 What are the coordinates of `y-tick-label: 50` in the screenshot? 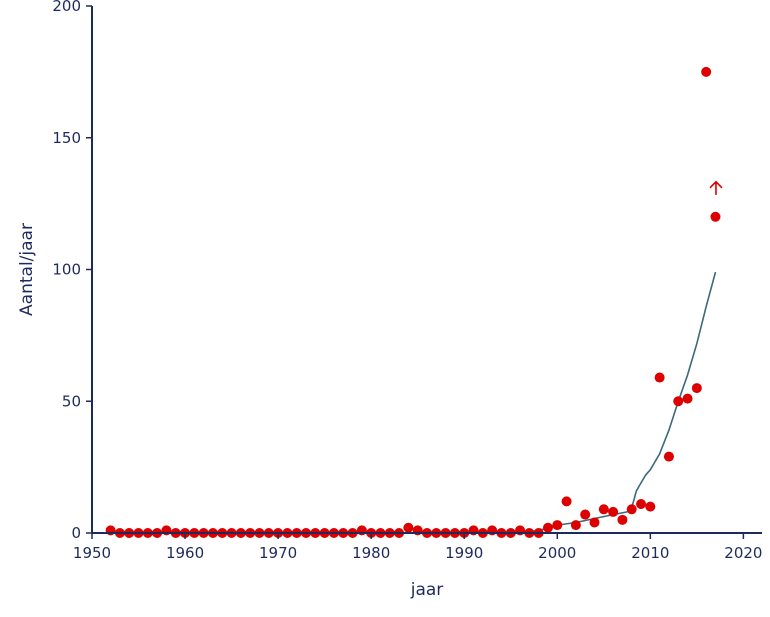 It's located at (71, 401).